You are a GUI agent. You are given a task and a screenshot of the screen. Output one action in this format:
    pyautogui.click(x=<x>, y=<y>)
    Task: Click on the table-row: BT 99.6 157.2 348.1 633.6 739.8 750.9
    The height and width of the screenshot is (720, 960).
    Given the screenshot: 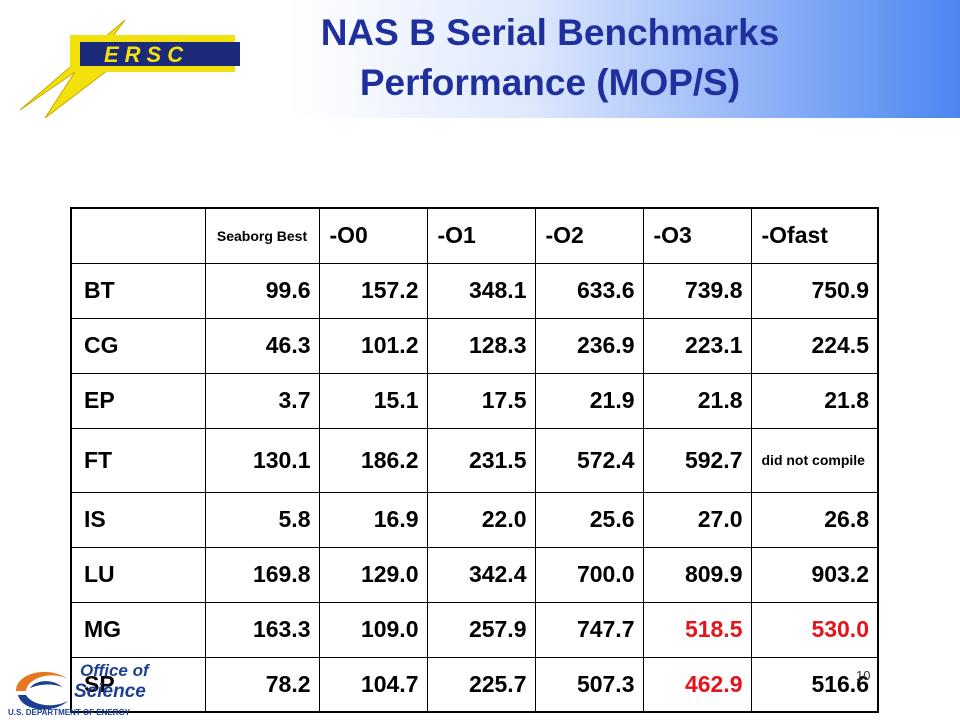 What is the action you would take?
    pyautogui.click(x=474, y=290)
    